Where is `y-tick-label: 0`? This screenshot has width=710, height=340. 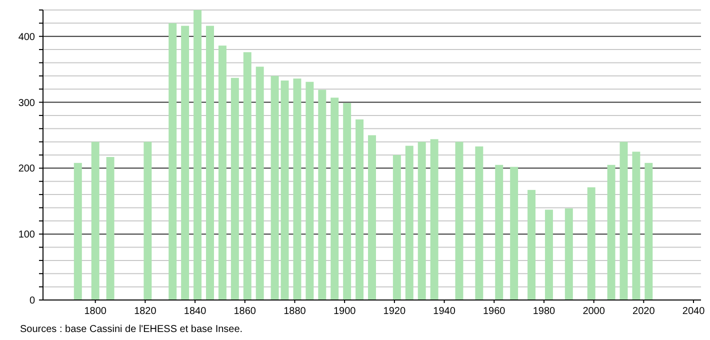 y-tick-label: 0 is located at coordinates (32, 301).